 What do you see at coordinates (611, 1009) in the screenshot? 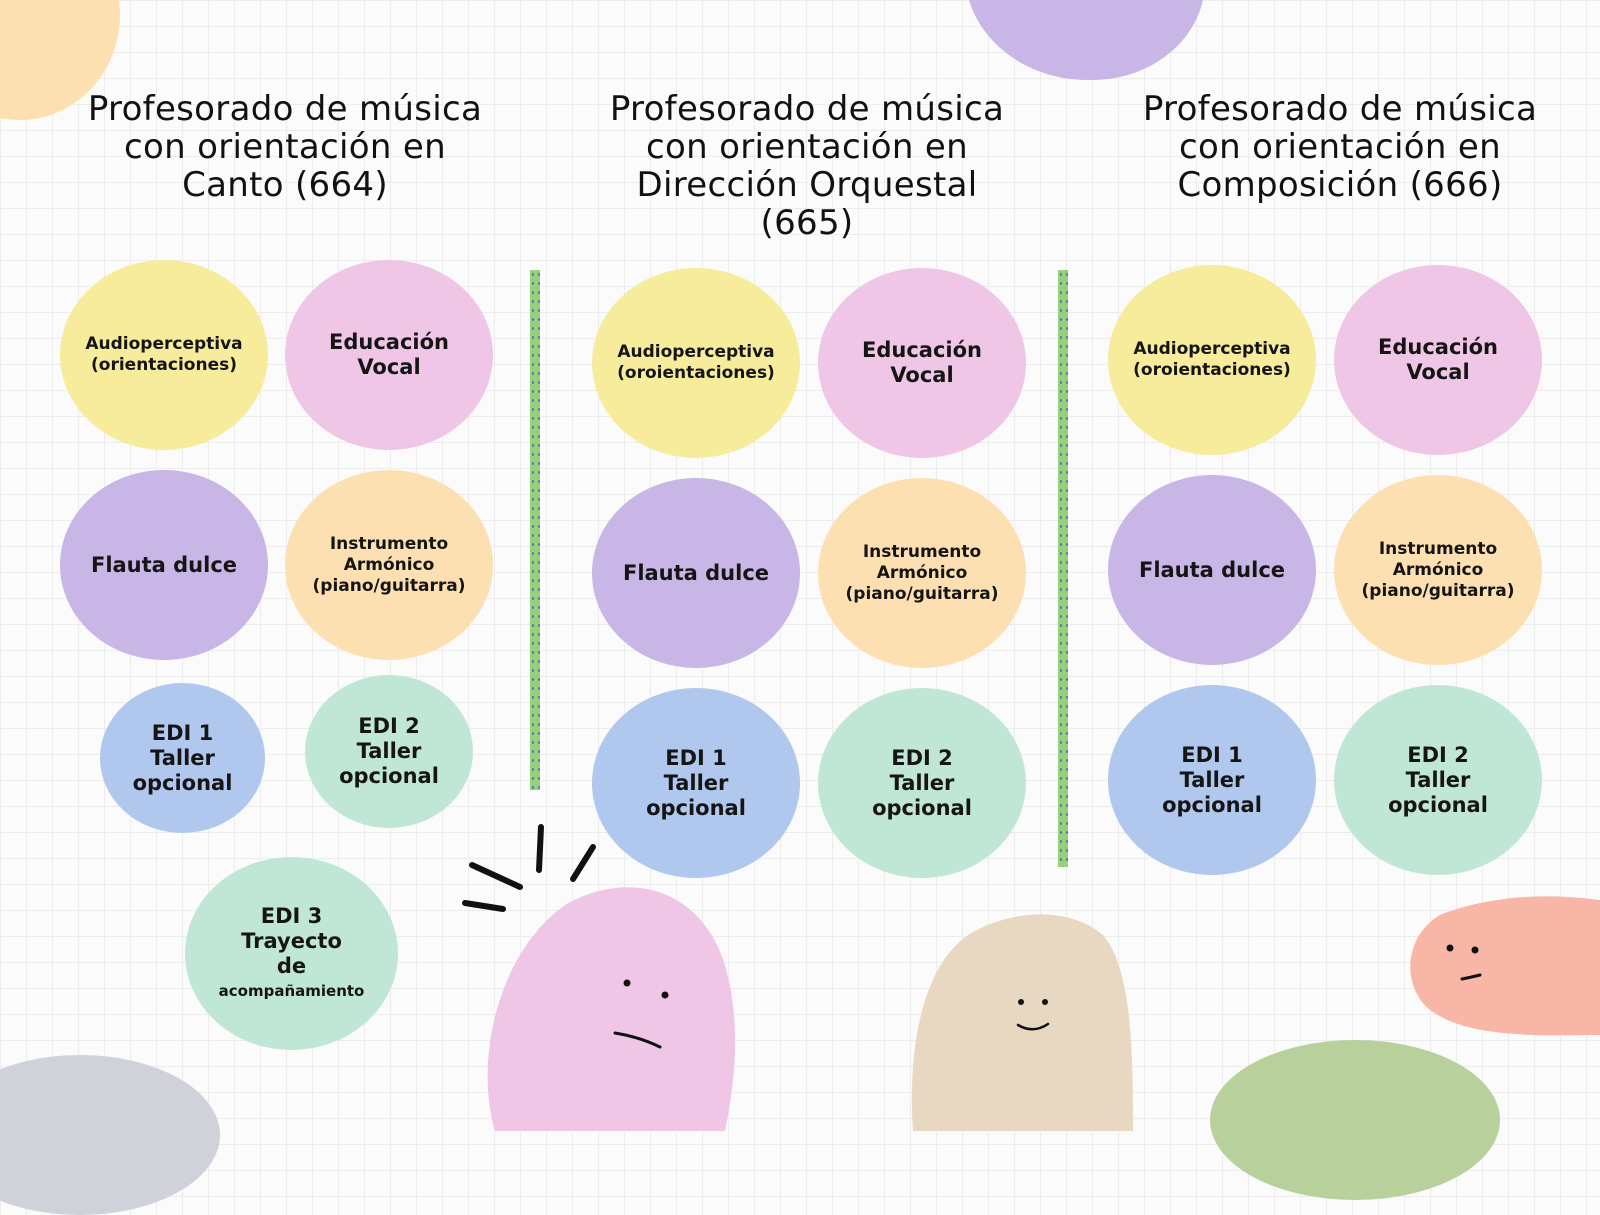
I see `pink-blob-body` at bounding box center [611, 1009].